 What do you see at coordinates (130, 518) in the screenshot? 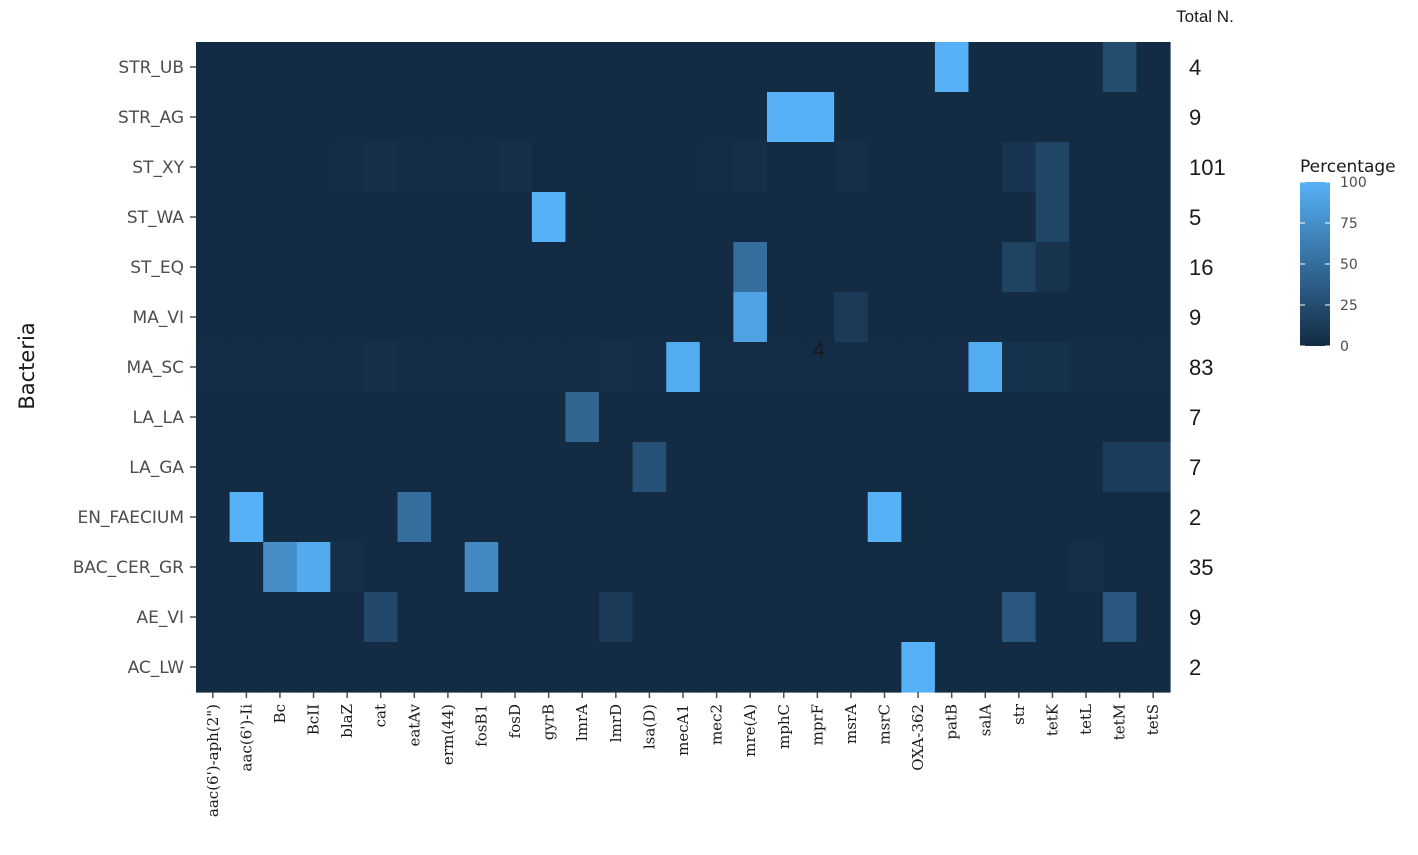
I see `y-tick-label: EN_FAECIUM` at bounding box center [130, 518].